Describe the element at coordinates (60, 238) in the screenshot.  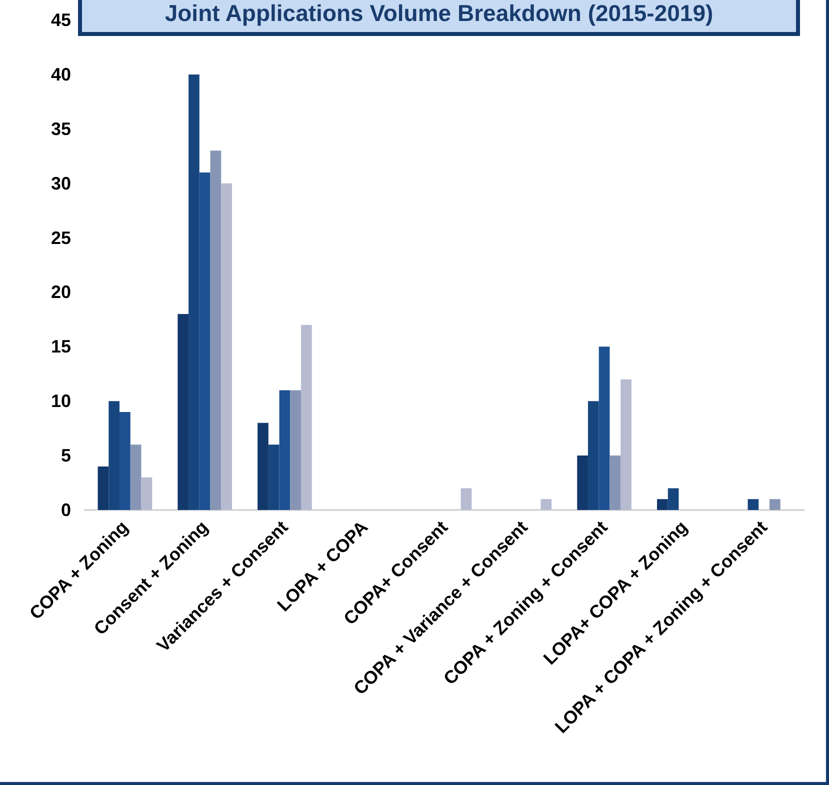
I see `y-tick-label: 25` at that location.